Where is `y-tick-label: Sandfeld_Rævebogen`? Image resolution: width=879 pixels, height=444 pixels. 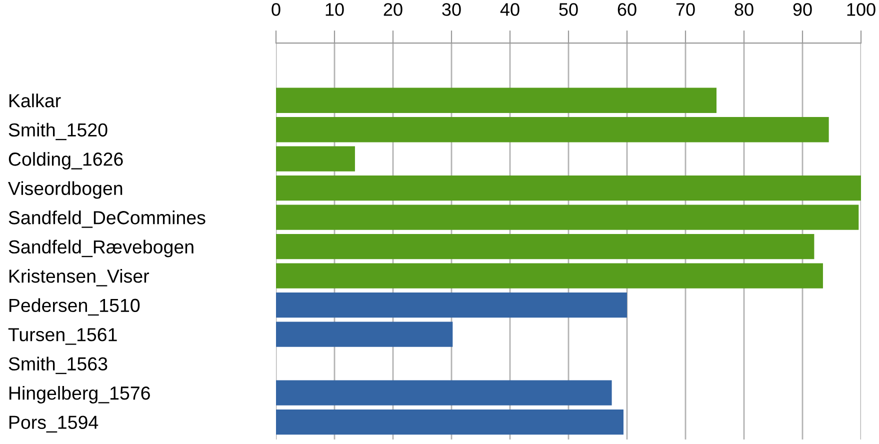 y-tick-label: Sandfeld_Rævebogen is located at coordinates (101, 249).